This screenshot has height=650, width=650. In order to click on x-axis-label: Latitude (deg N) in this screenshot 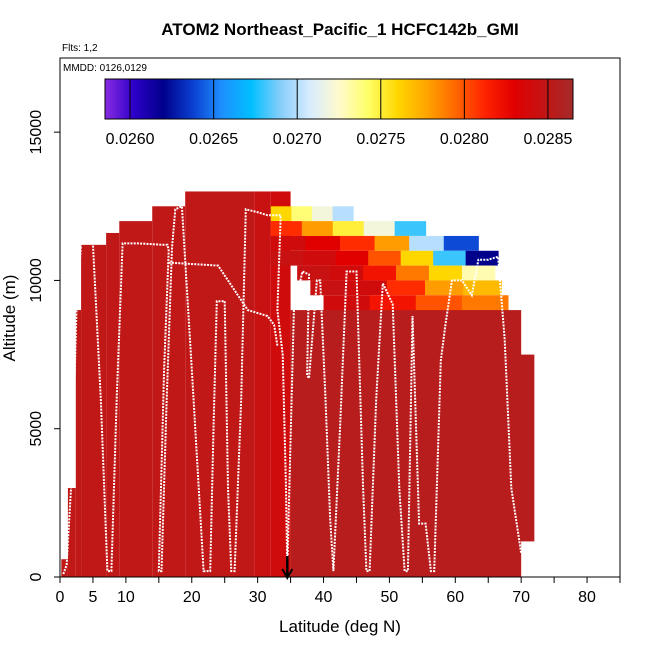, I will do `click(340, 626)`.